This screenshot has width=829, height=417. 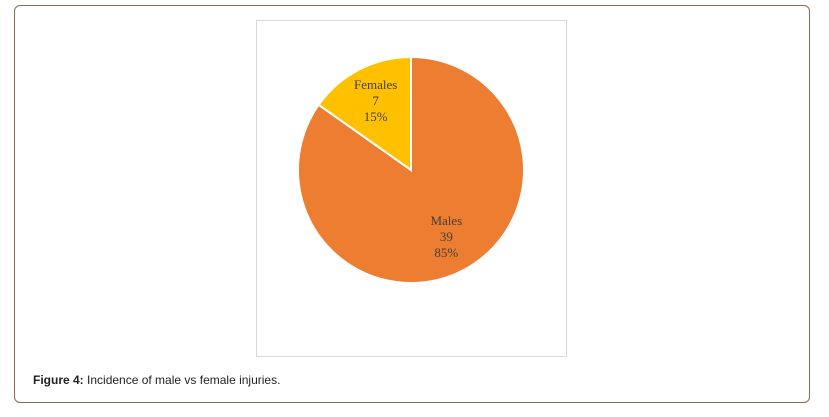 What do you see at coordinates (446, 252) in the screenshot?
I see `slice-percent: 85%` at bounding box center [446, 252].